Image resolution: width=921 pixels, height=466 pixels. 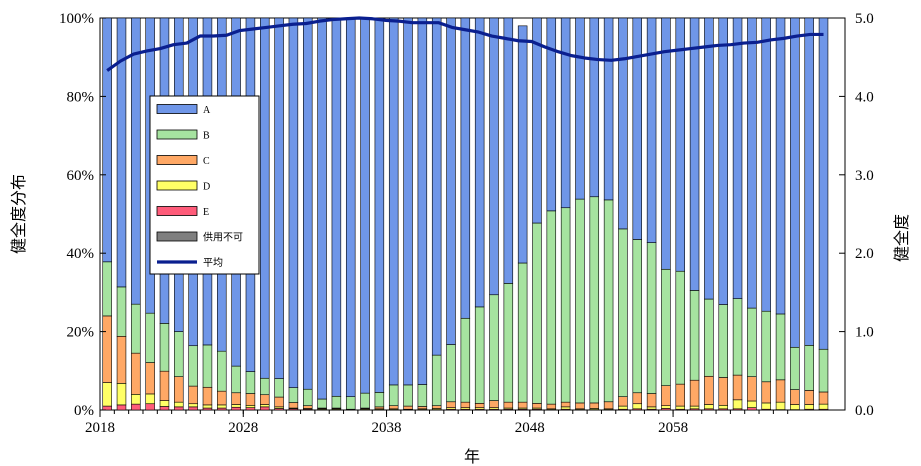 I want to click on legend-label: C, so click(x=206, y=161).